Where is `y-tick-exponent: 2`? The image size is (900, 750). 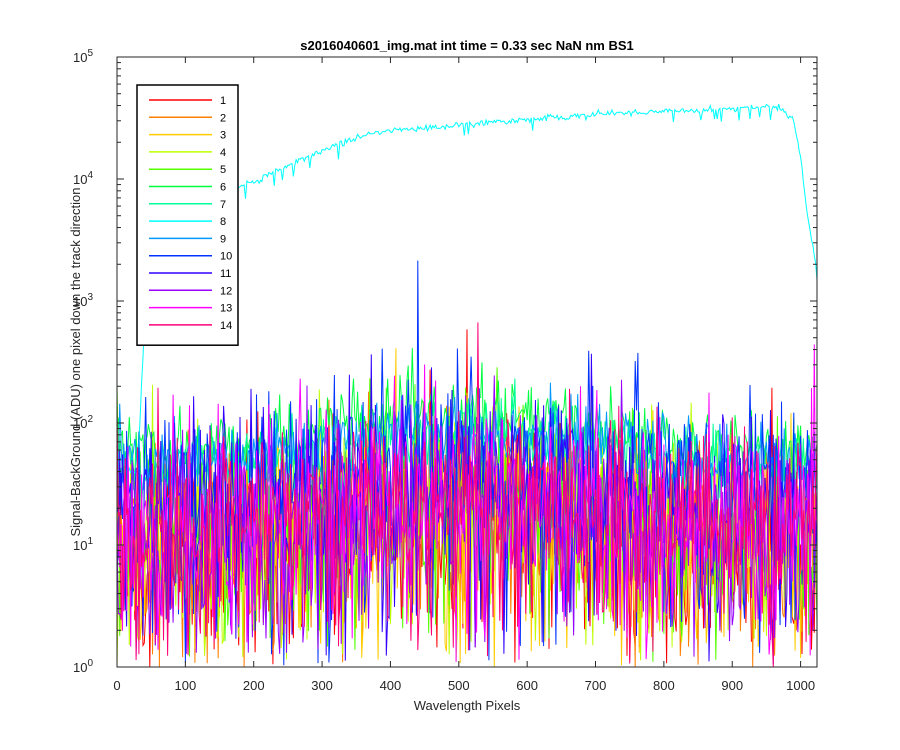
y-tick-exponent: 2 is located at coordinates (90, 419).